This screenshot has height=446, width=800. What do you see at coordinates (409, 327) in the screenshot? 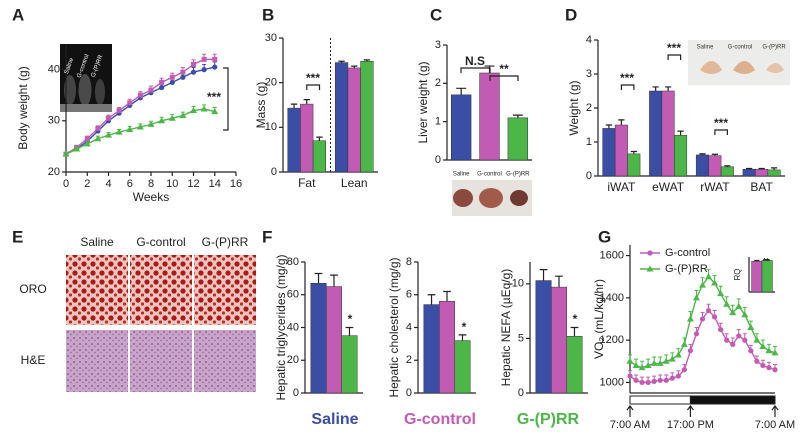
I see `y-tick-label: 4` at bounding box center [409, 327].